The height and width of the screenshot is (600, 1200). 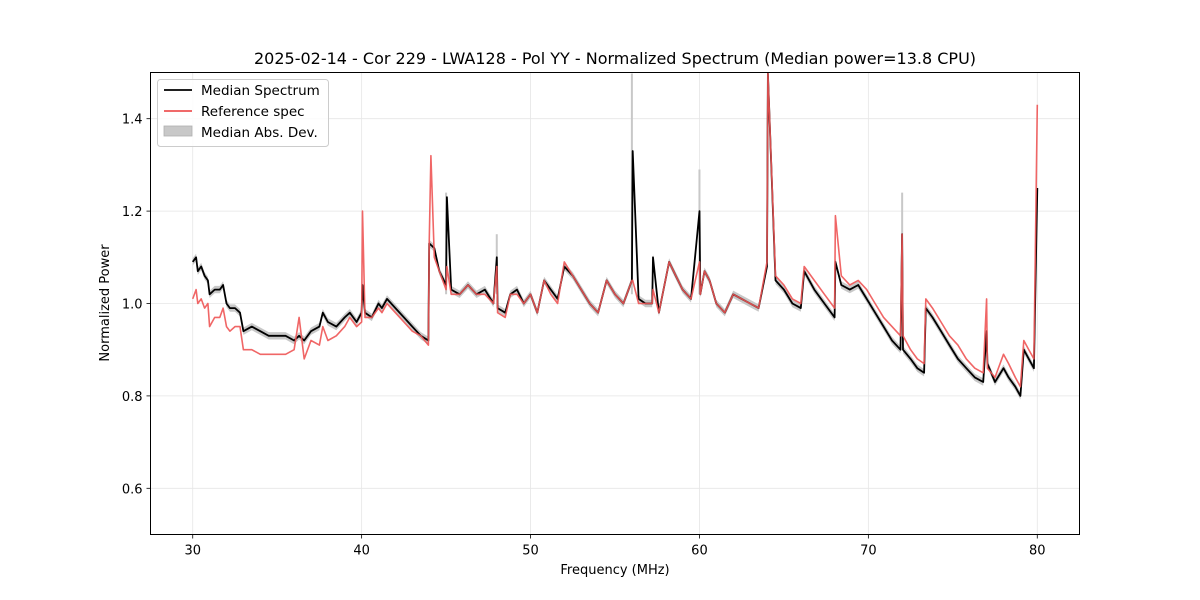 I want to click on x-tick-label: 60, so click(x=699, y=551).